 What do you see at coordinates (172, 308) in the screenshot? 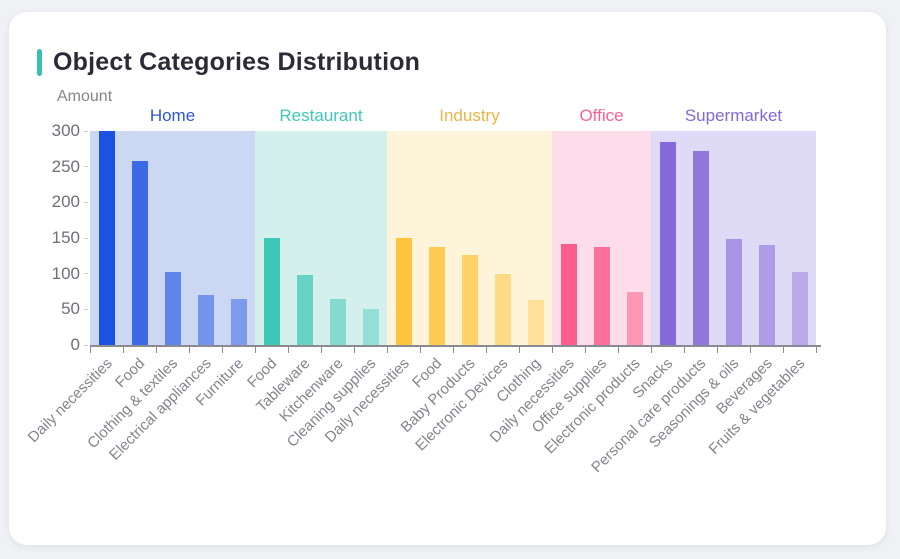
I see `bar-clothing-textiles` at bounding box center [172, 308].